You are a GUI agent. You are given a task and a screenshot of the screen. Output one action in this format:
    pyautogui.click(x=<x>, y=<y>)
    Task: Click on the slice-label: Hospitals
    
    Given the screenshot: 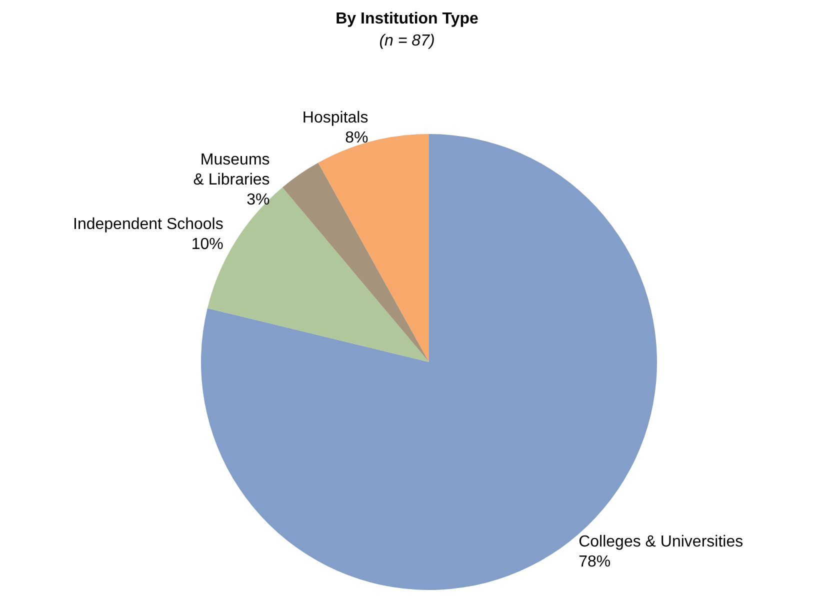 What is the action you would take?
    pyautogui.click(x=335, y=117)
    